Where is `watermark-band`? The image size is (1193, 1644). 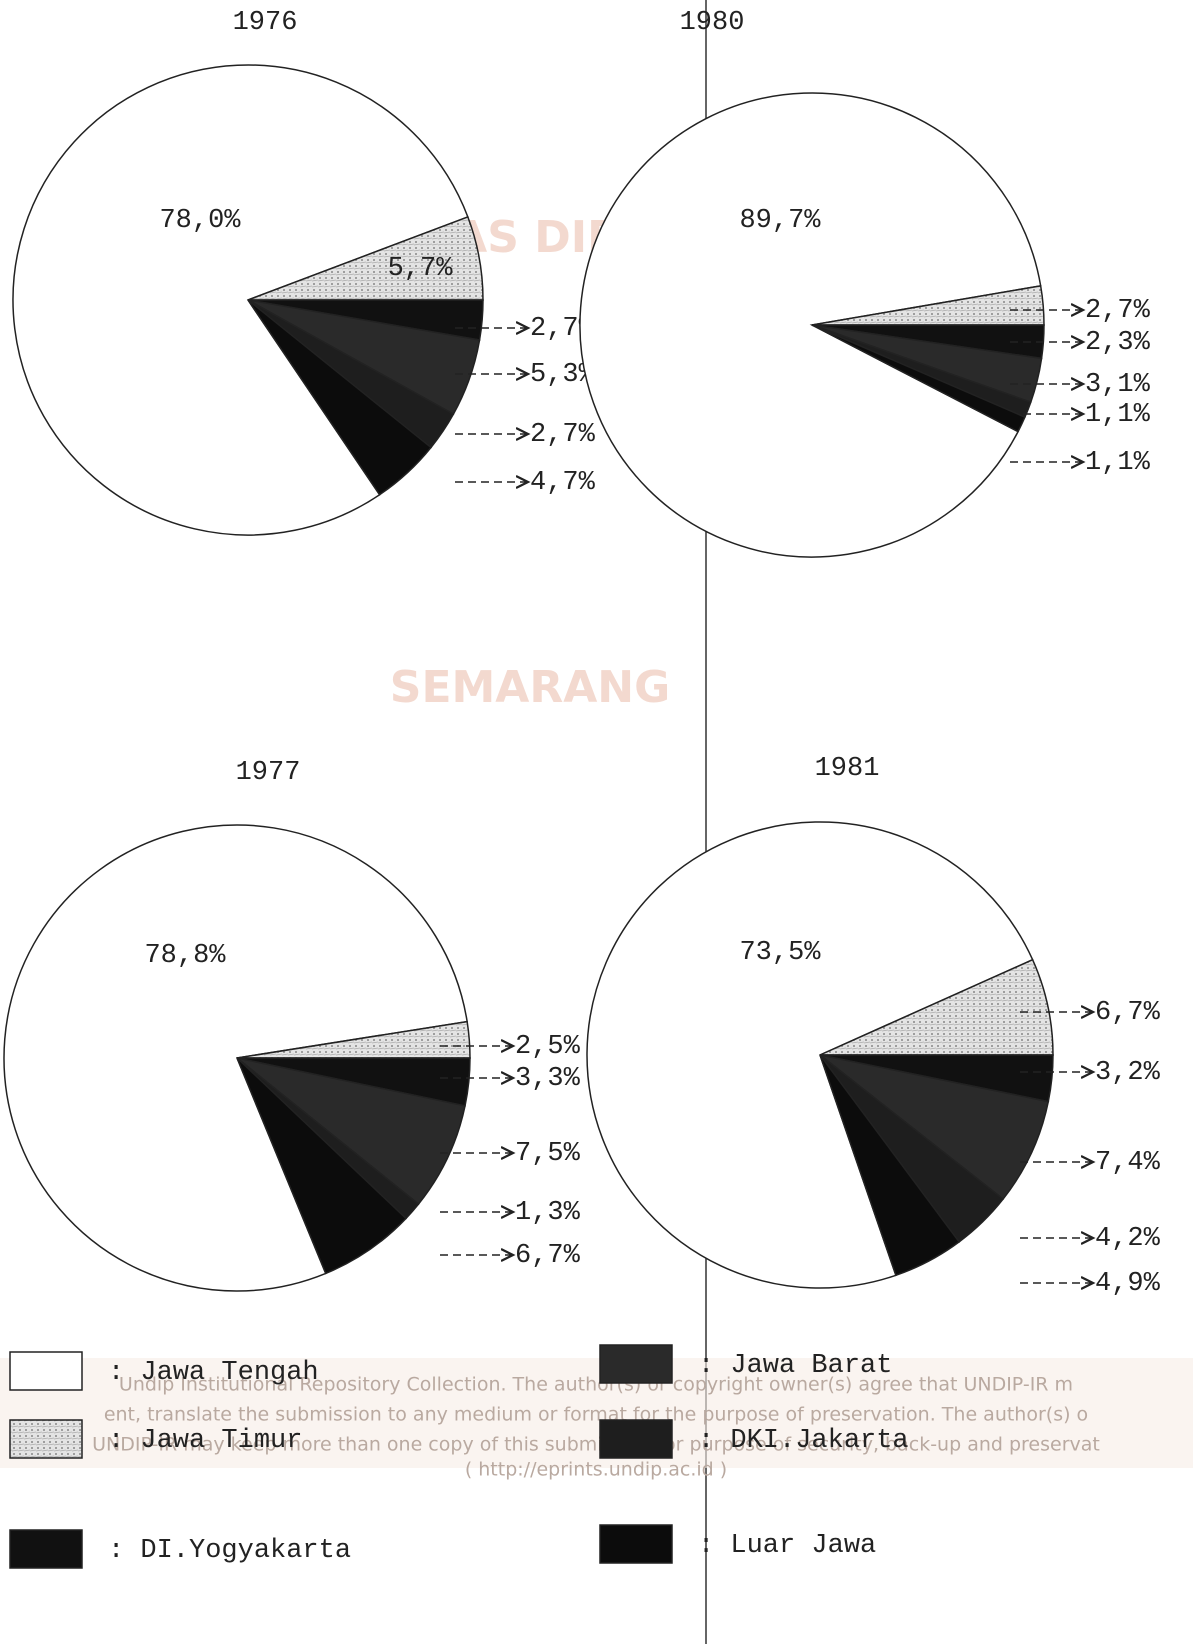
watermark-band is located at coordinates (596, 1413).